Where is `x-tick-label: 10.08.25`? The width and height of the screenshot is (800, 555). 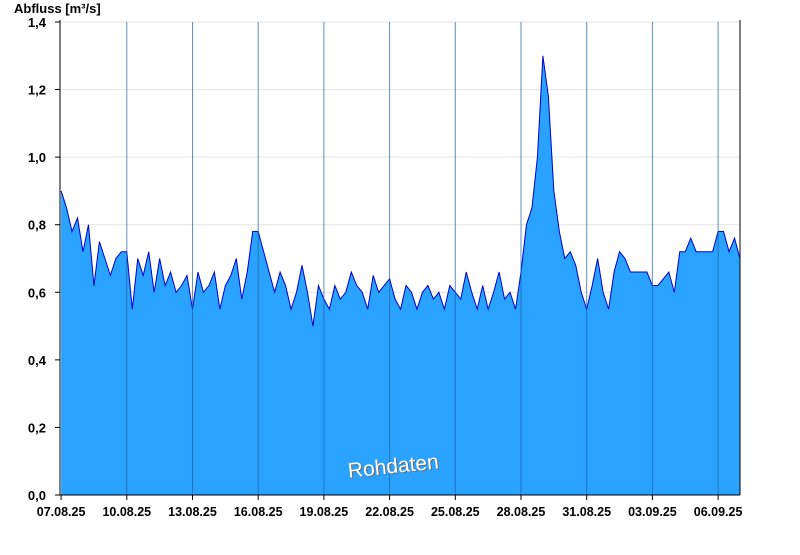 x-tick-label: 10.08.25 is located at coordinates (126, 512).